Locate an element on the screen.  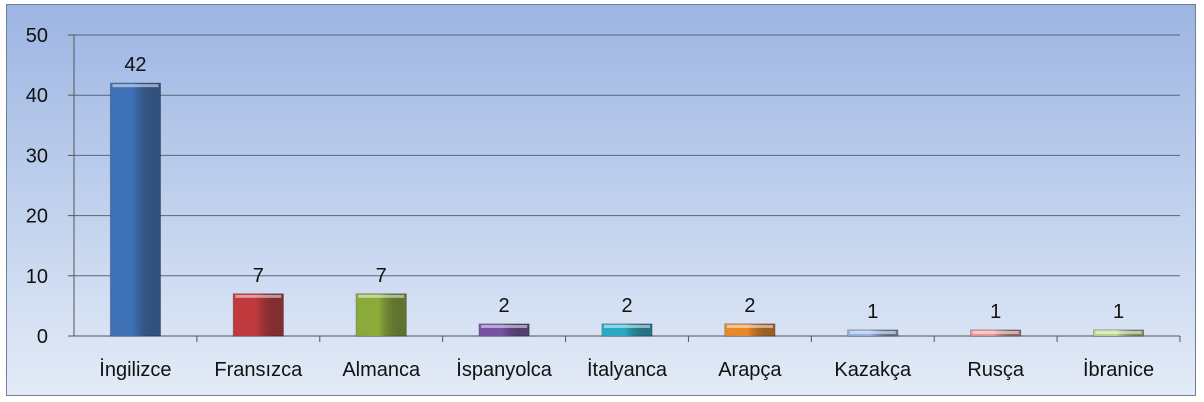
y-tick-label: 0 is located at coordinates (42, 337).